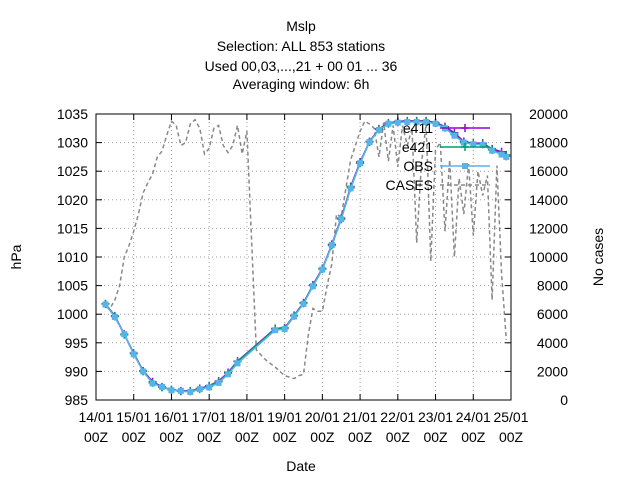 The image size is (640, 480). I want to click on x-axis-label: Date, so click(301, 466).